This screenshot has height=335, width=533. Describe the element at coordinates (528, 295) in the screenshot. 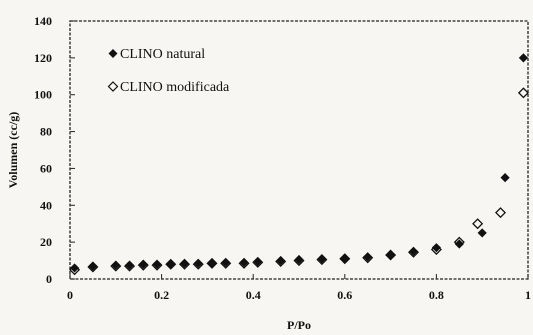

I see `x-tick-label: 1` at that location.